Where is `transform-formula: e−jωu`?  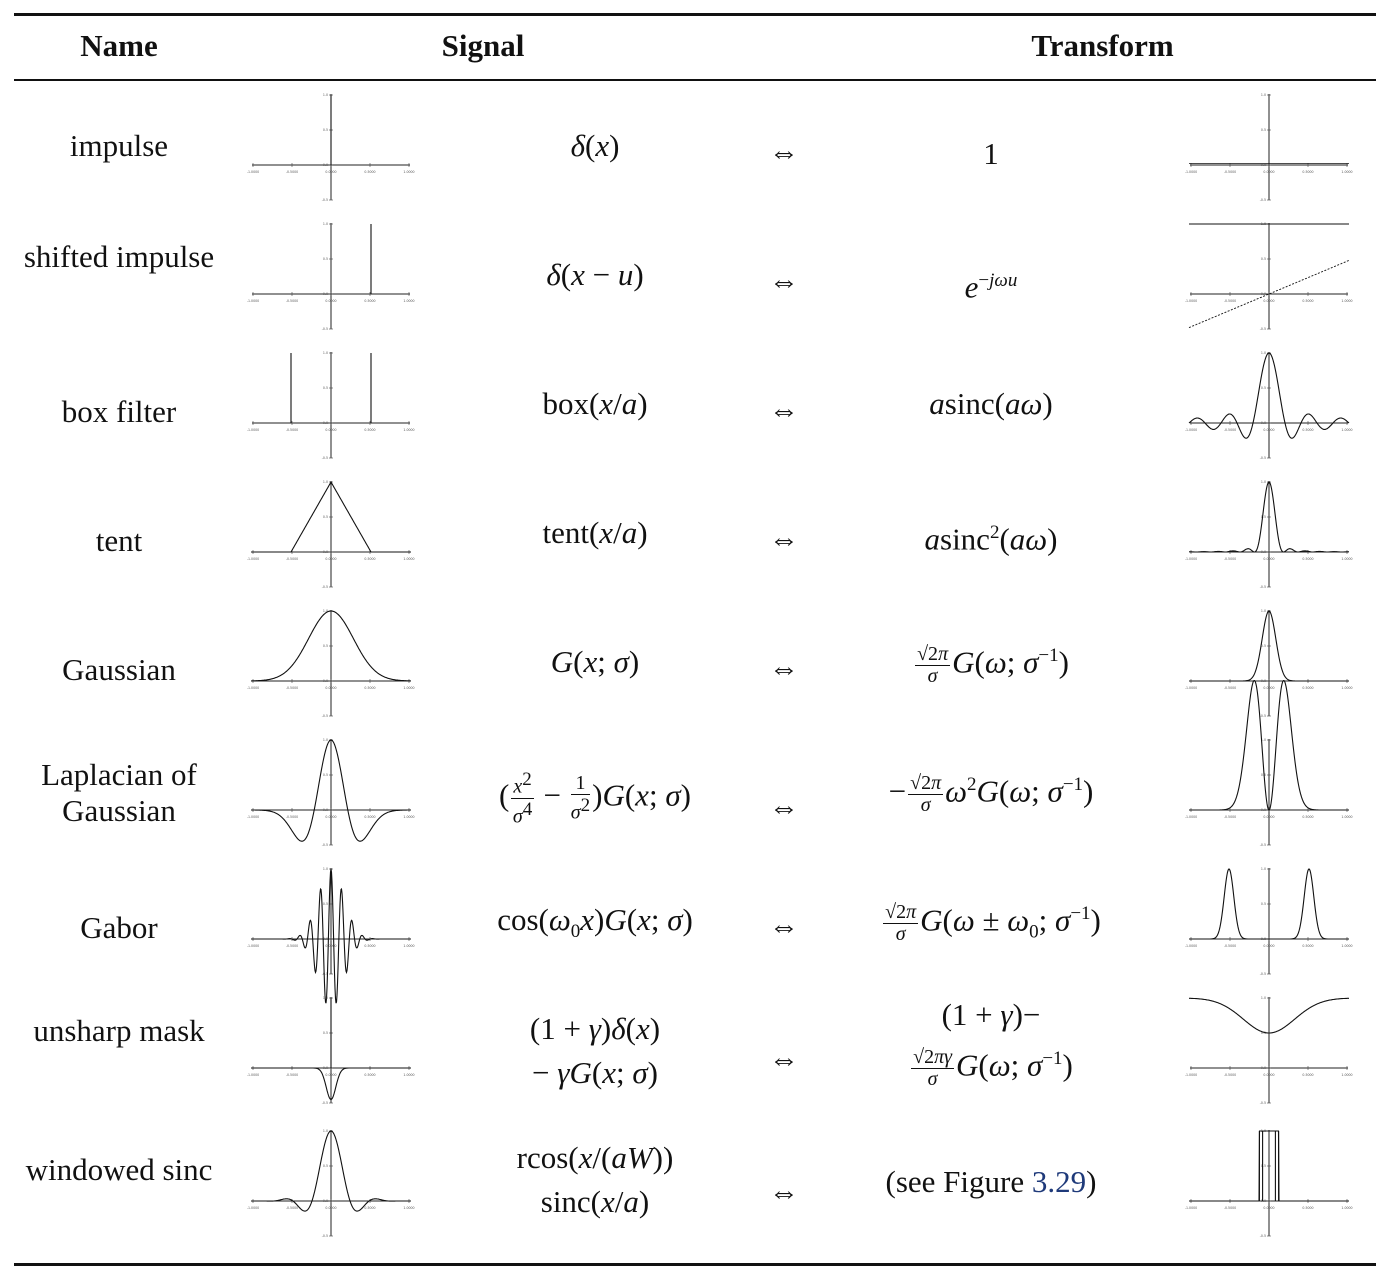
transform-formula: e−jωu is located at coordinates (991, 287).